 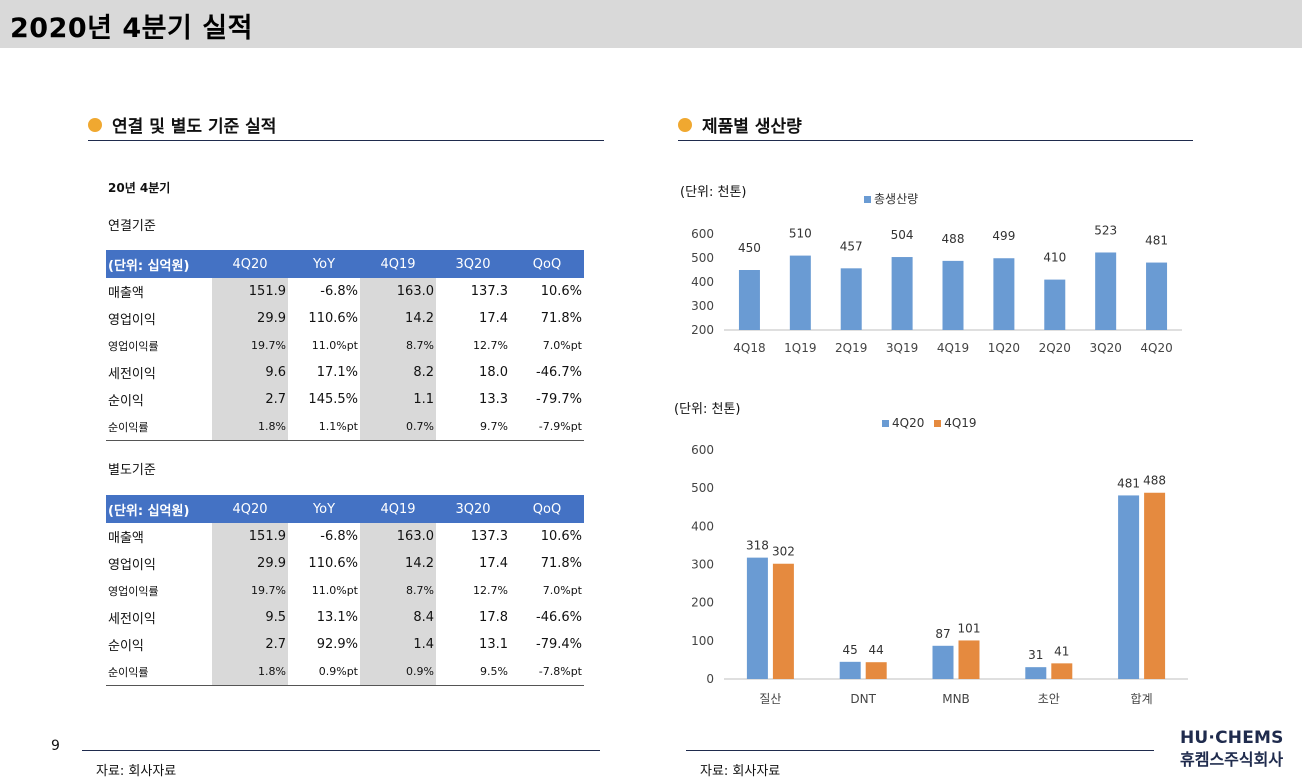 What do you see at coordinates (920, 750) in the screenshot?
I see `footer-divider` at bounding box center [920, 750].